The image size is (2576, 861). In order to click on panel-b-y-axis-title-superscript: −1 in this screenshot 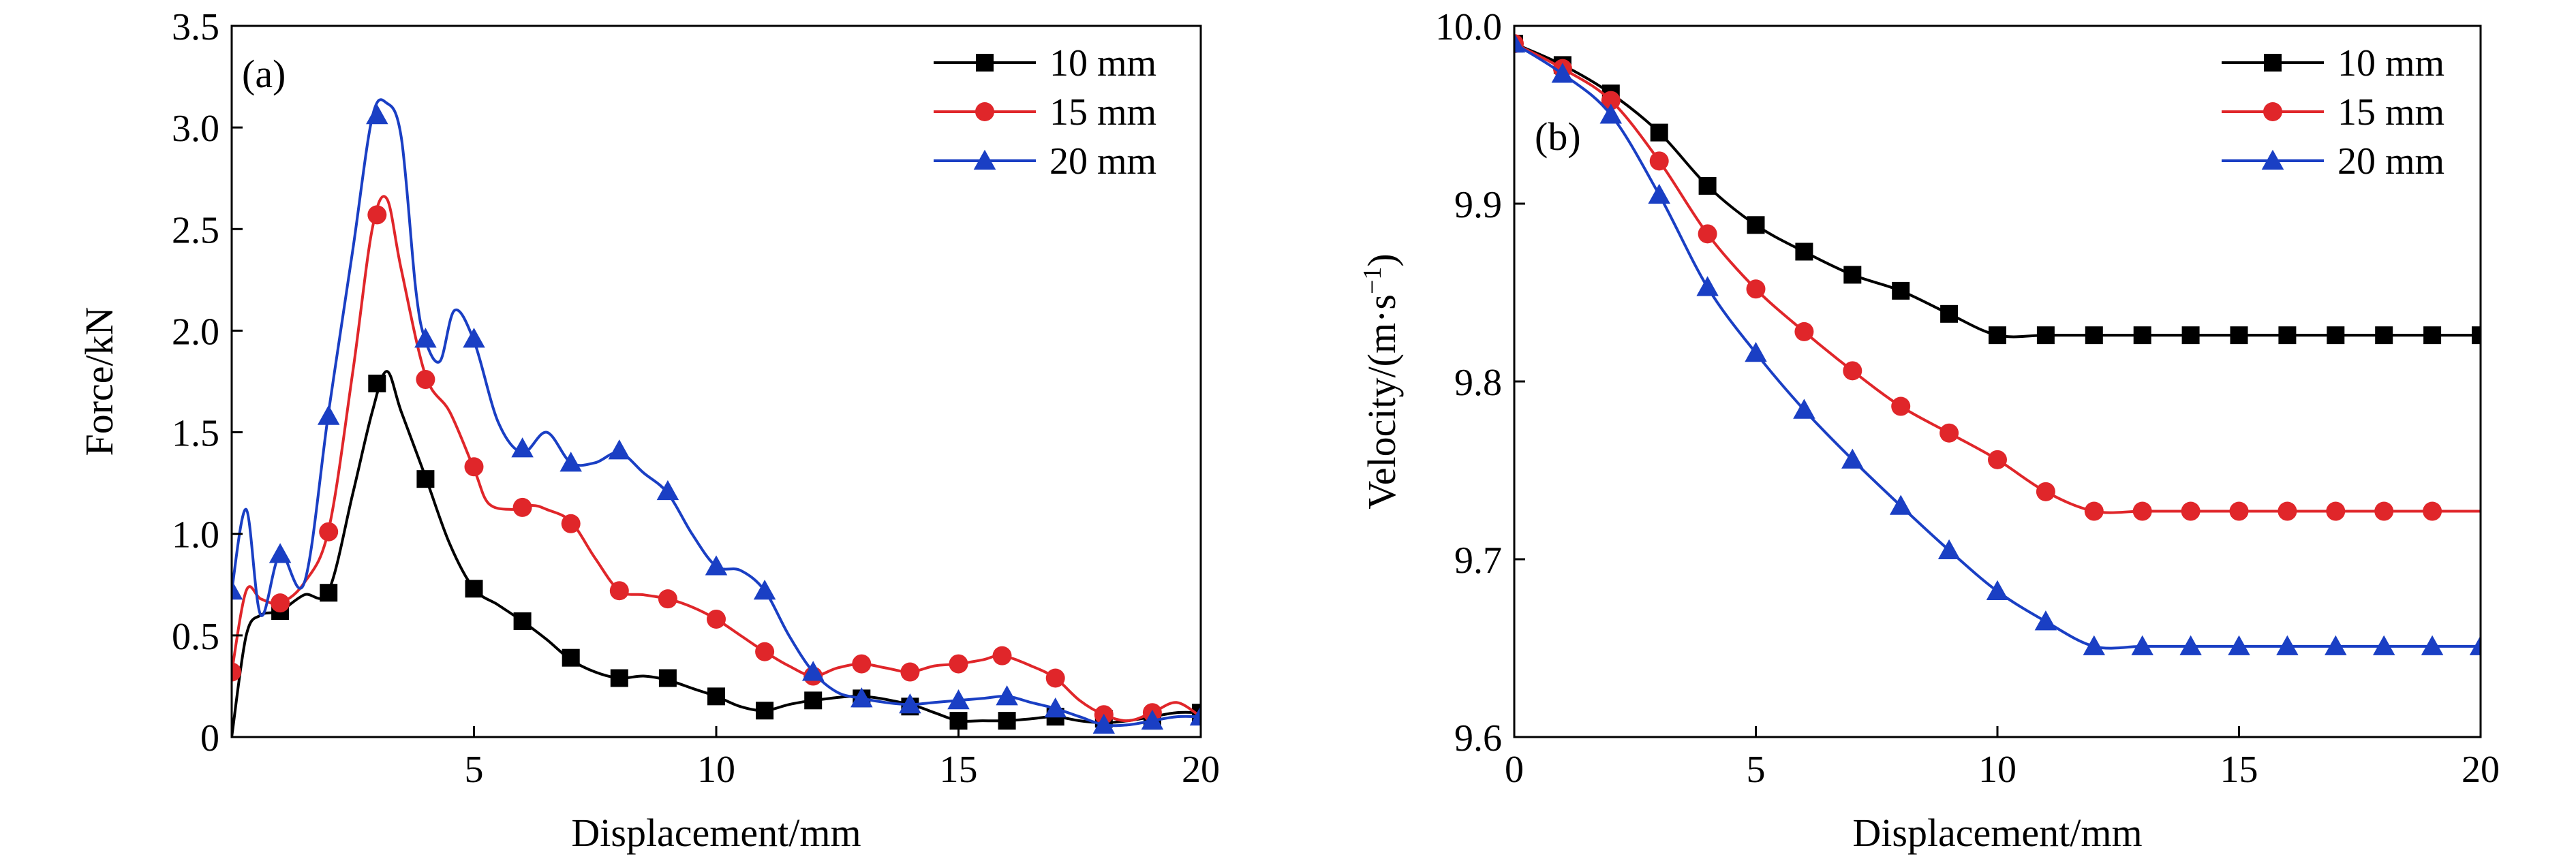, I will do `click(1372, 280)`.